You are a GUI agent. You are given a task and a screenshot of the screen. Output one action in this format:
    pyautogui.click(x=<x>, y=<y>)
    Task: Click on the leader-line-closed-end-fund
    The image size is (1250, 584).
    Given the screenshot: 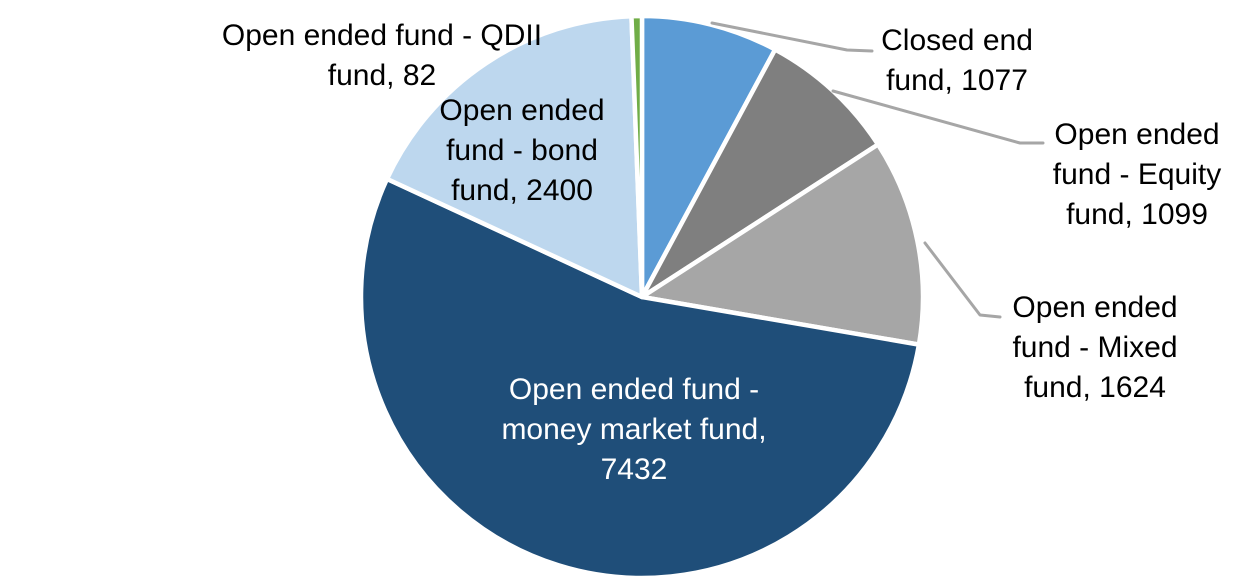 What is the action you would take?
    pyautogui.click(x=792, y=37)
    